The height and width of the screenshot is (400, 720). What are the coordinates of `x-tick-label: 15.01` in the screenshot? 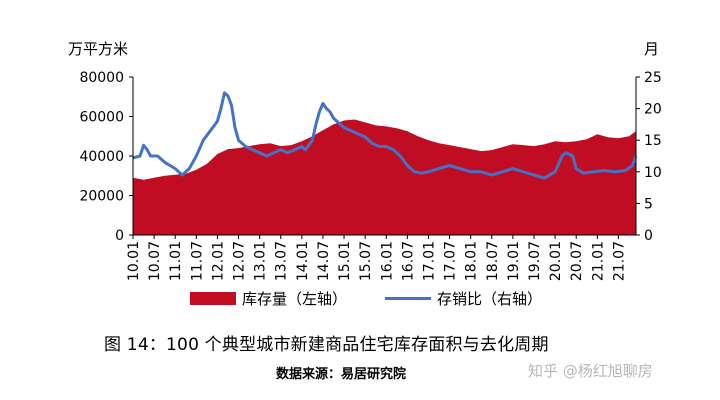 It's located at (345, 261).